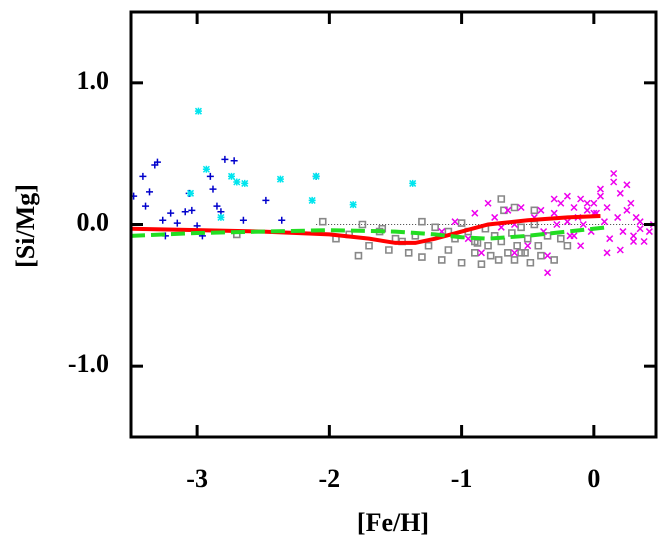 This screenshot has width=664, height=546. I want to click on x-tick-label: 0, so click(593, 478).